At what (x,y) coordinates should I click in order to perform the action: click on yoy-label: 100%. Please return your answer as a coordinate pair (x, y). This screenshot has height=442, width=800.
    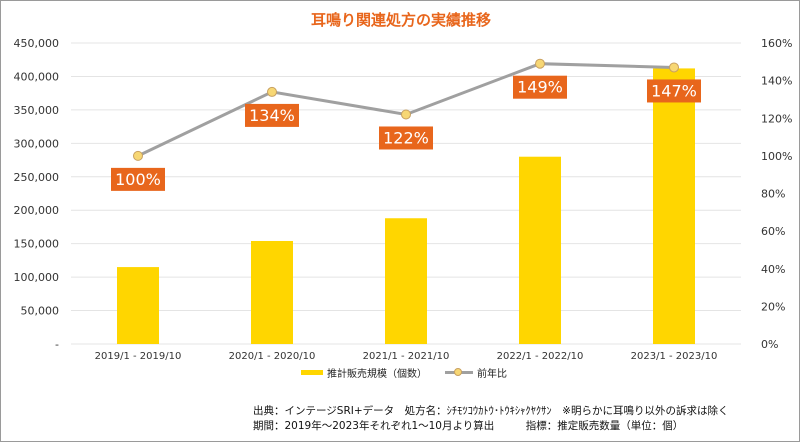
    Looking at the image, I should click on (138, 179).